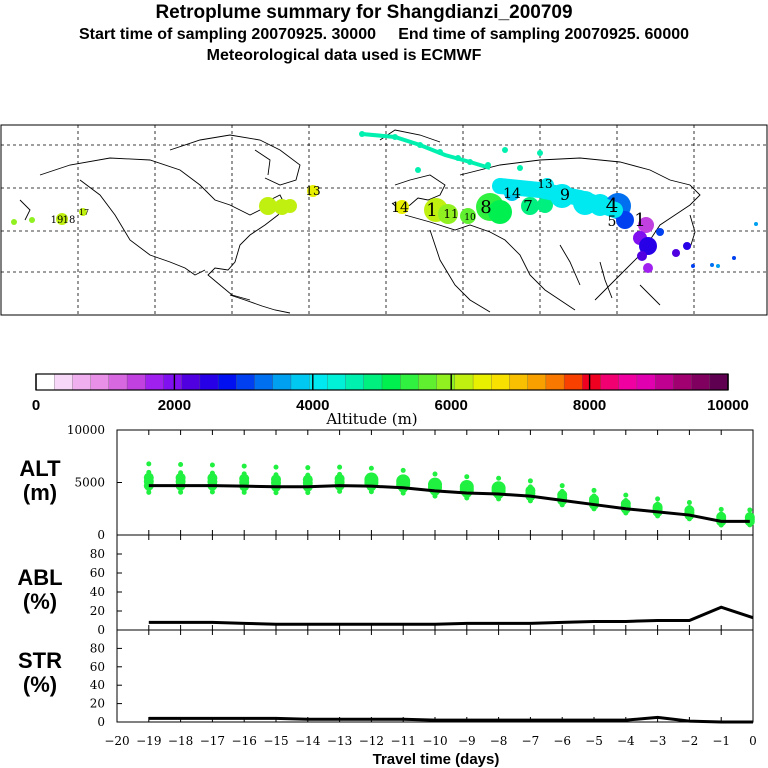 The image size is (768, 768). I want to click on x-tick-label: −2, so click(690, 741).